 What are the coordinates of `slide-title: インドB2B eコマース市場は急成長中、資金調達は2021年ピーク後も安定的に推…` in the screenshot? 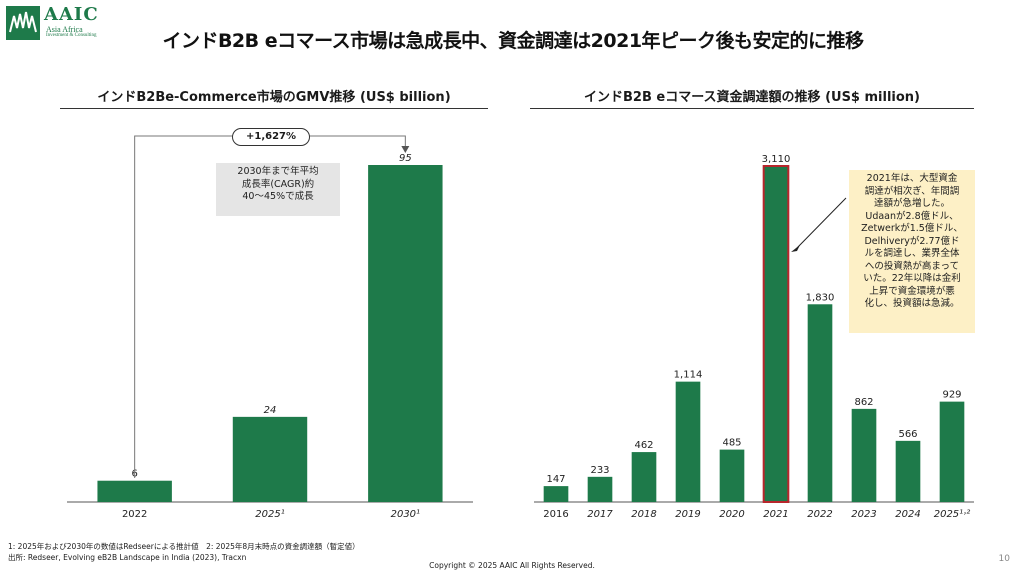 It's located at (513, 41).